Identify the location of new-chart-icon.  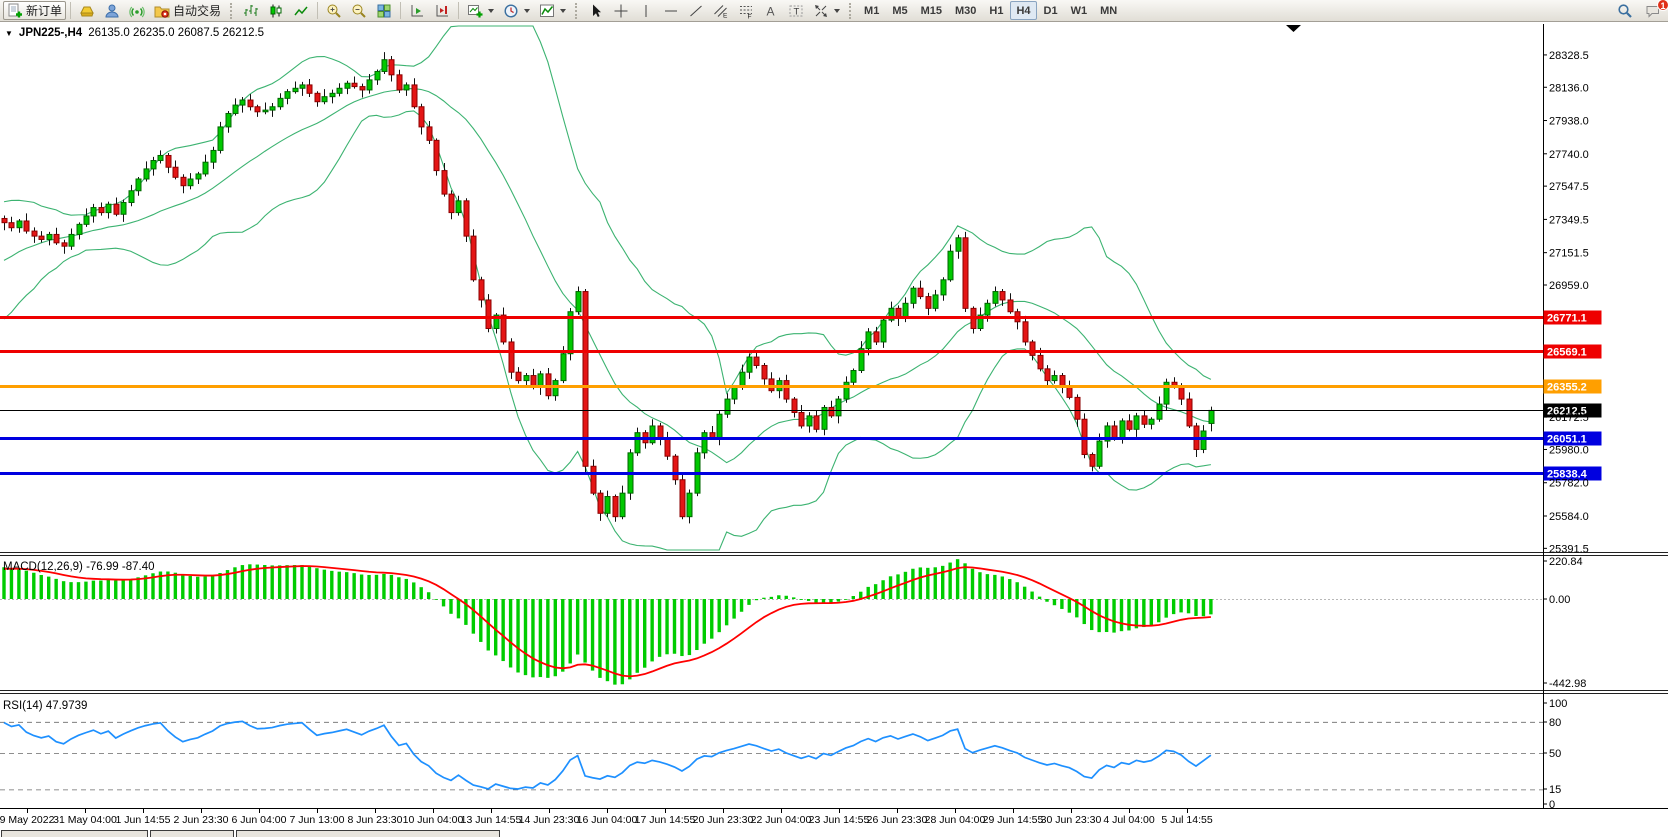
(475, 10).